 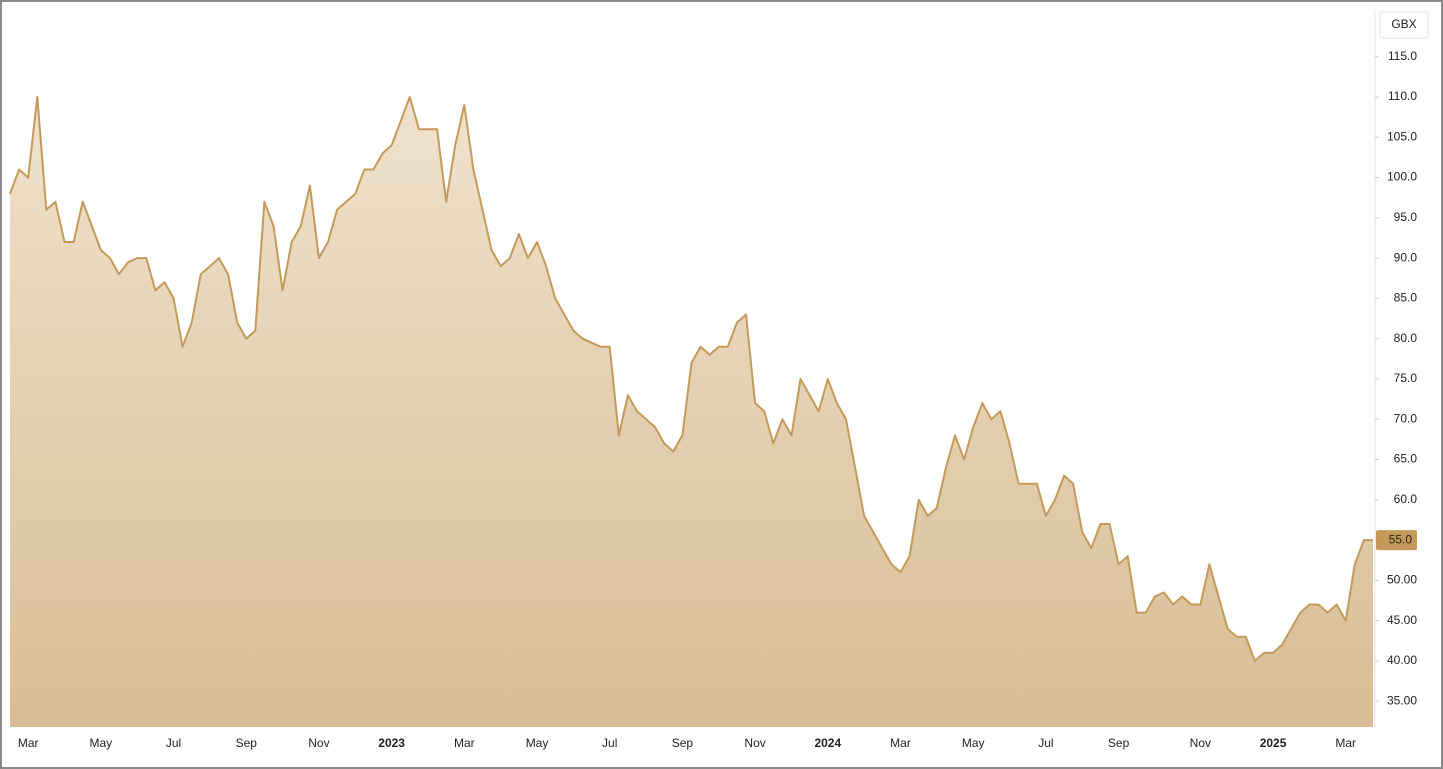 I want to click on y-tick-label: 100.0, so click(x=1402, y=177).